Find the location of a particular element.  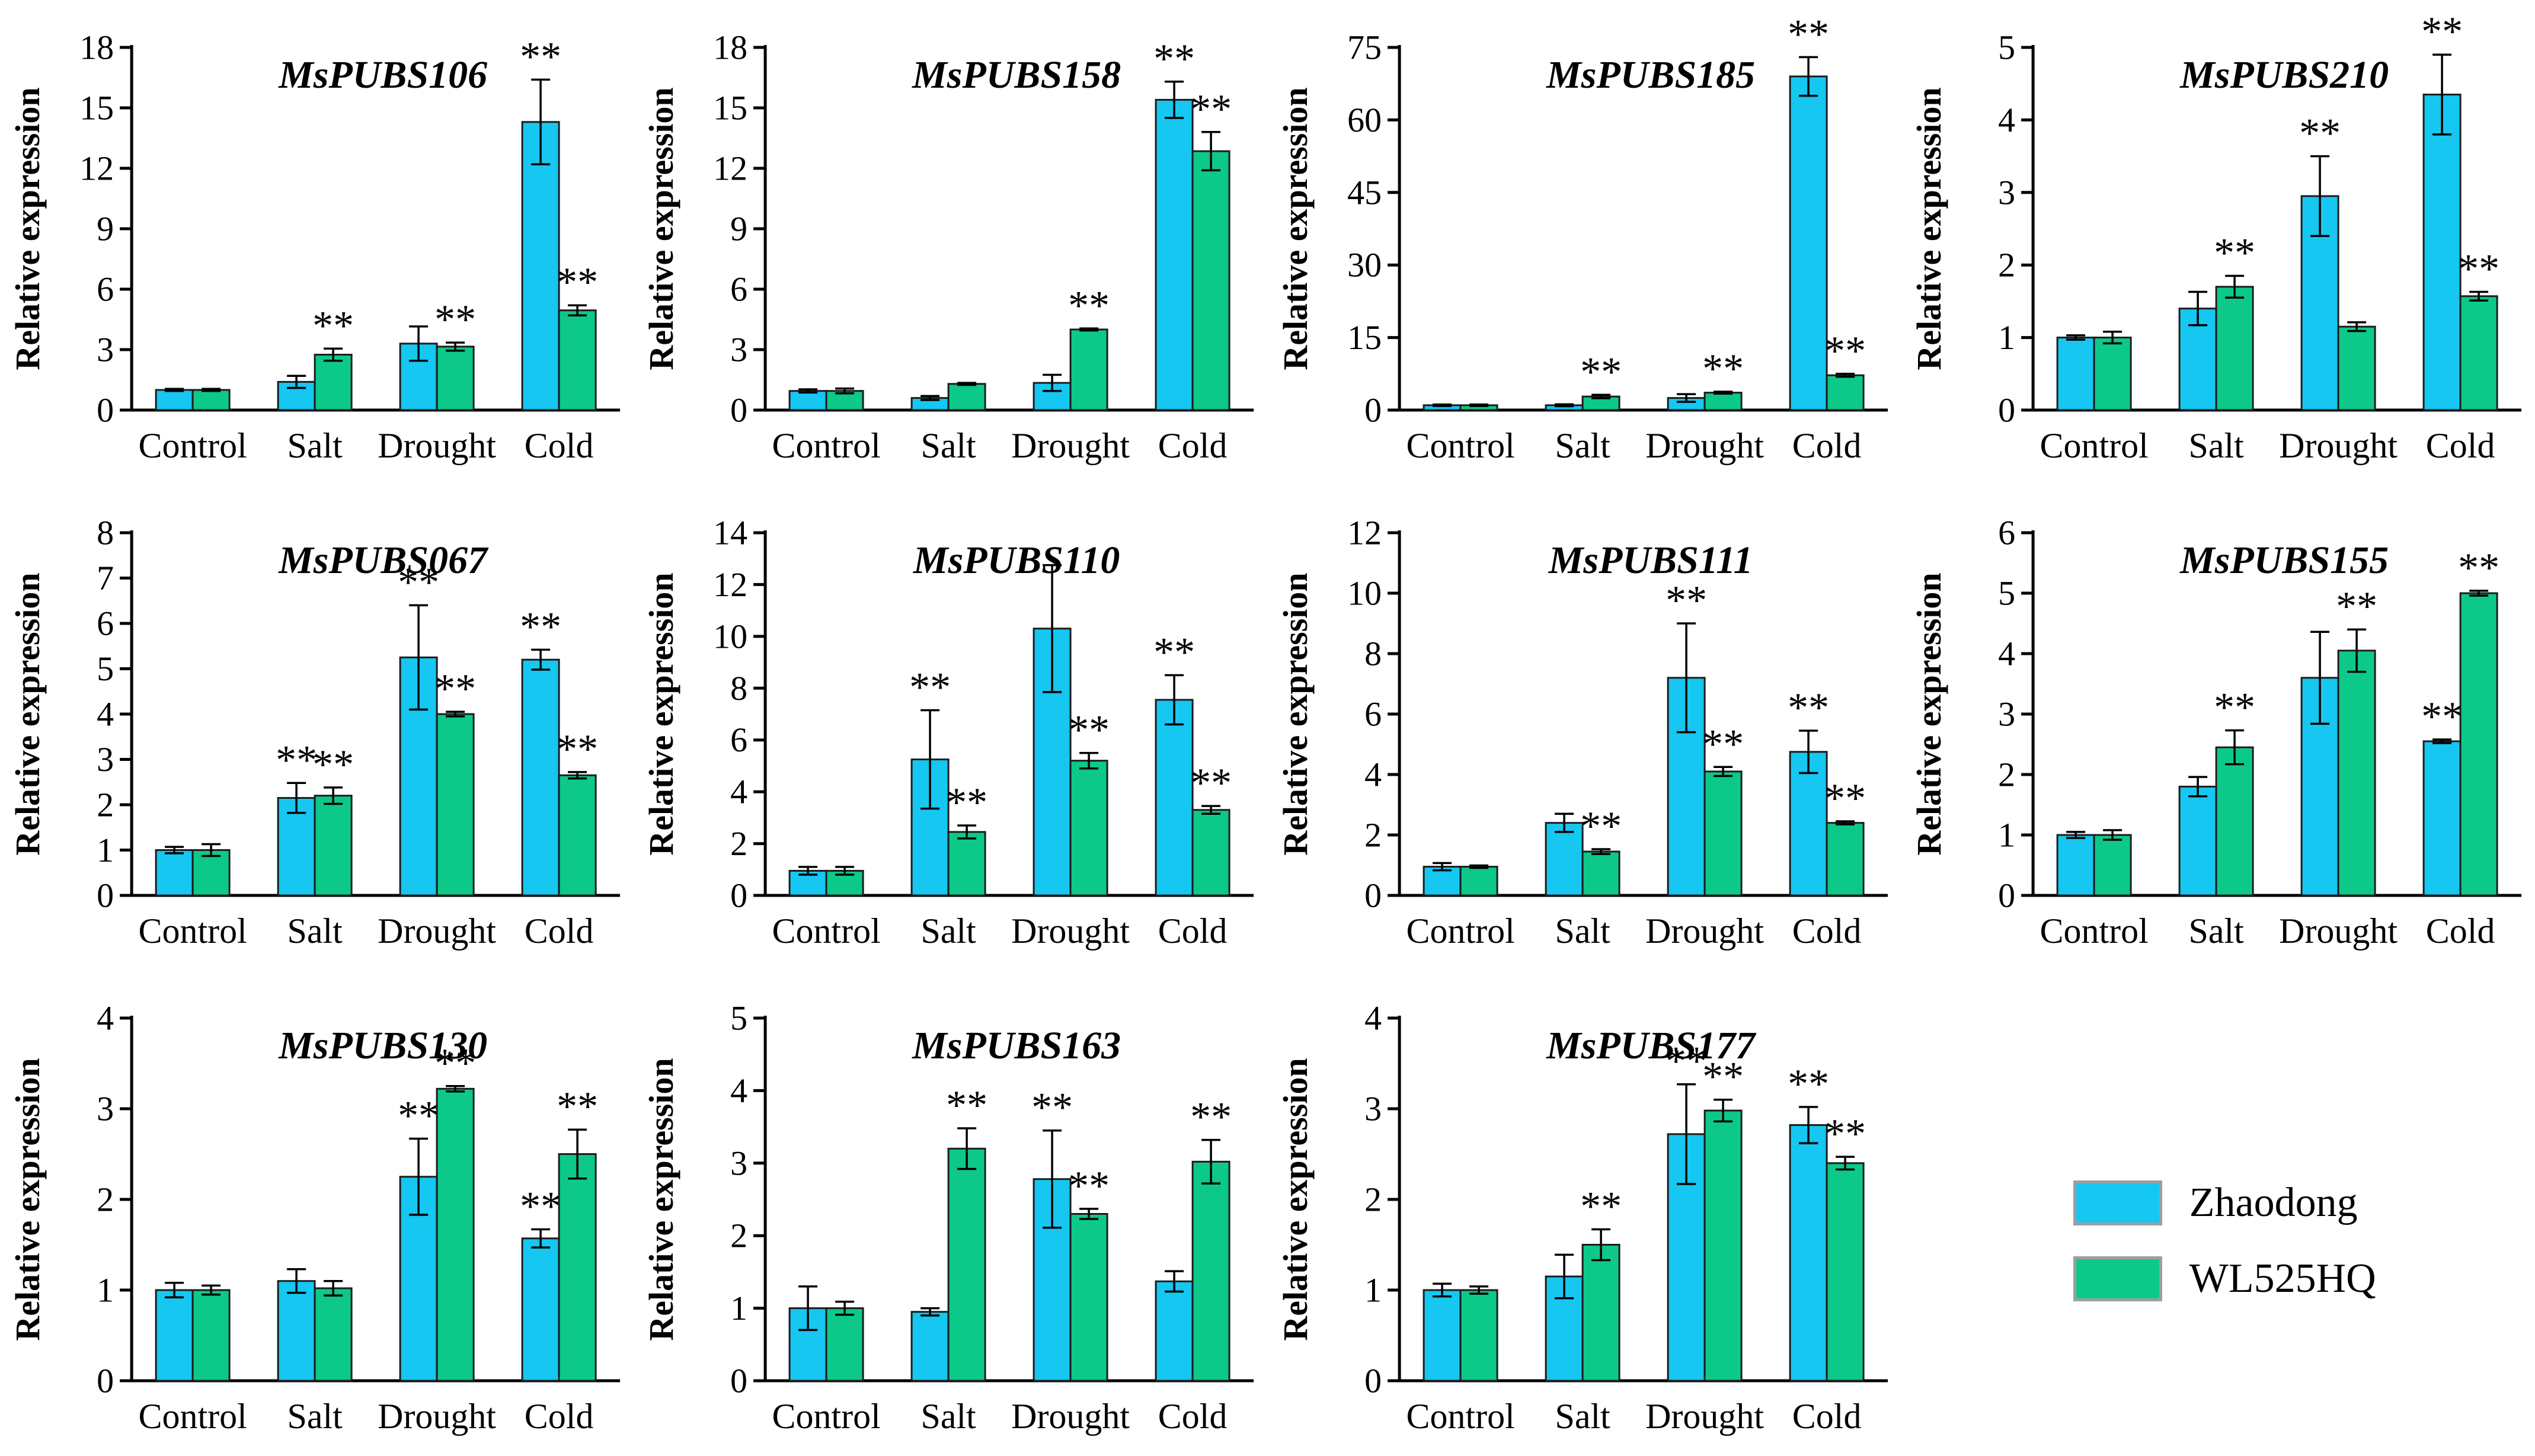

panel-title: MsPUBS106 is located at coordinates (382, 75).